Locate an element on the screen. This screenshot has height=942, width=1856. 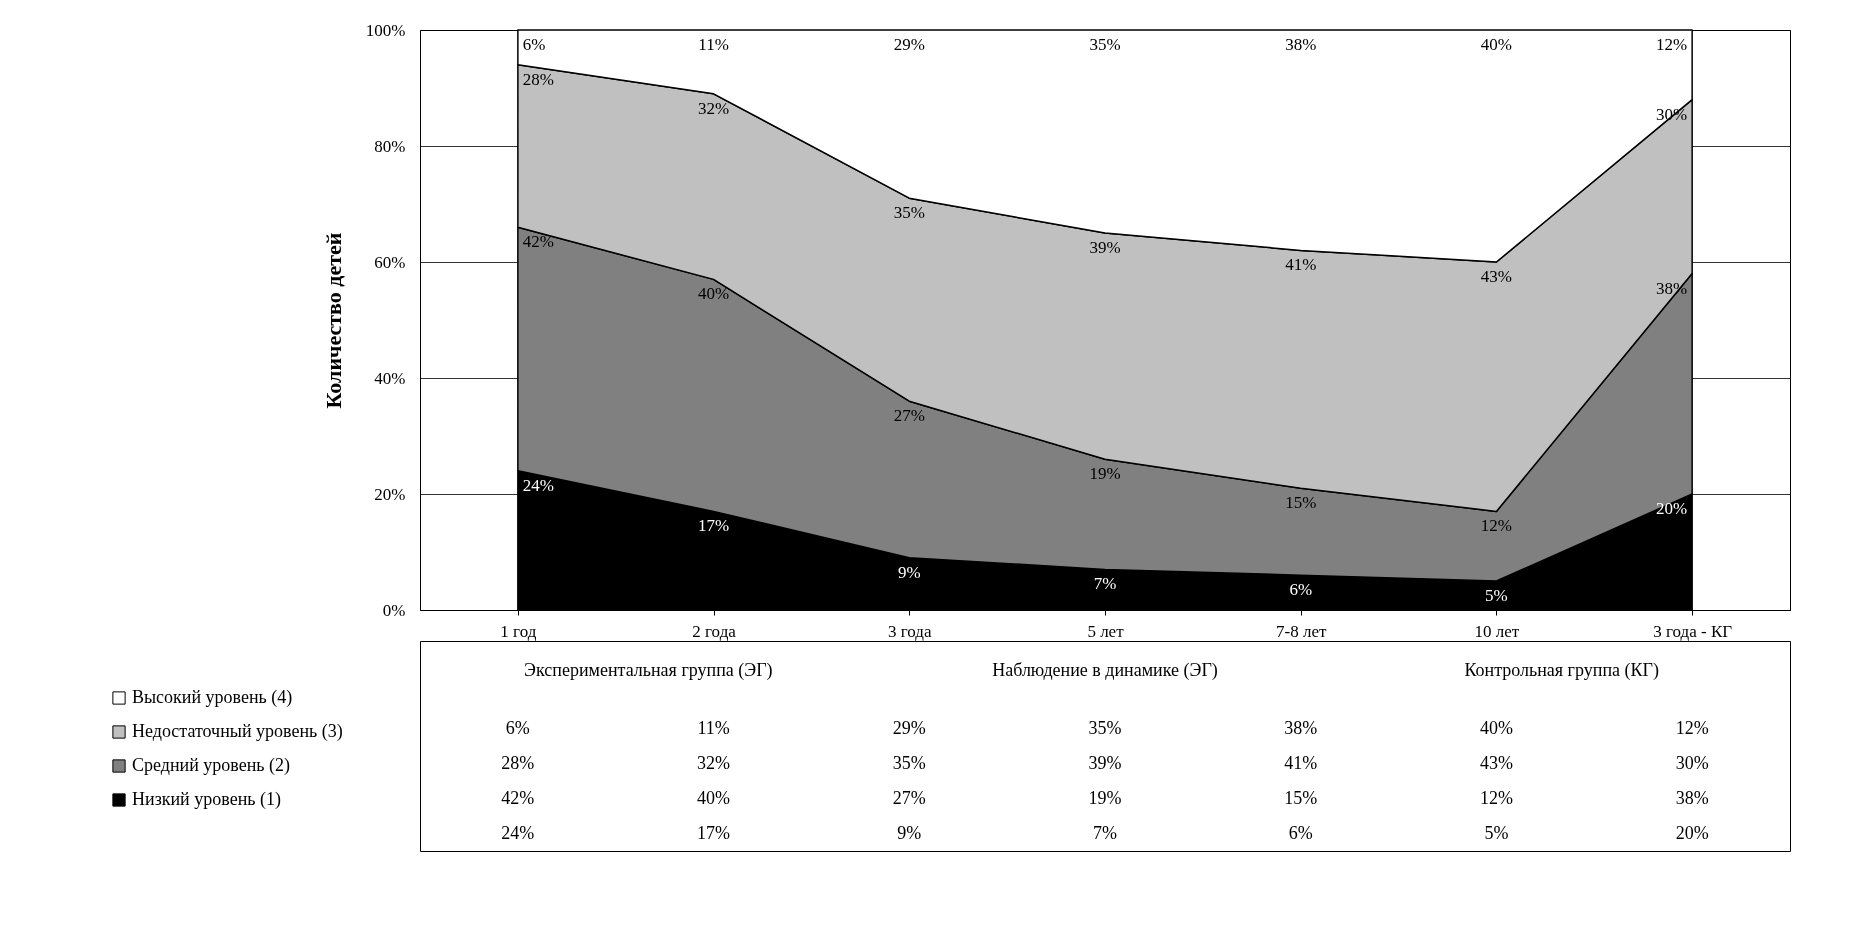
data-label: 41% is located at coordinates (1301, 762).